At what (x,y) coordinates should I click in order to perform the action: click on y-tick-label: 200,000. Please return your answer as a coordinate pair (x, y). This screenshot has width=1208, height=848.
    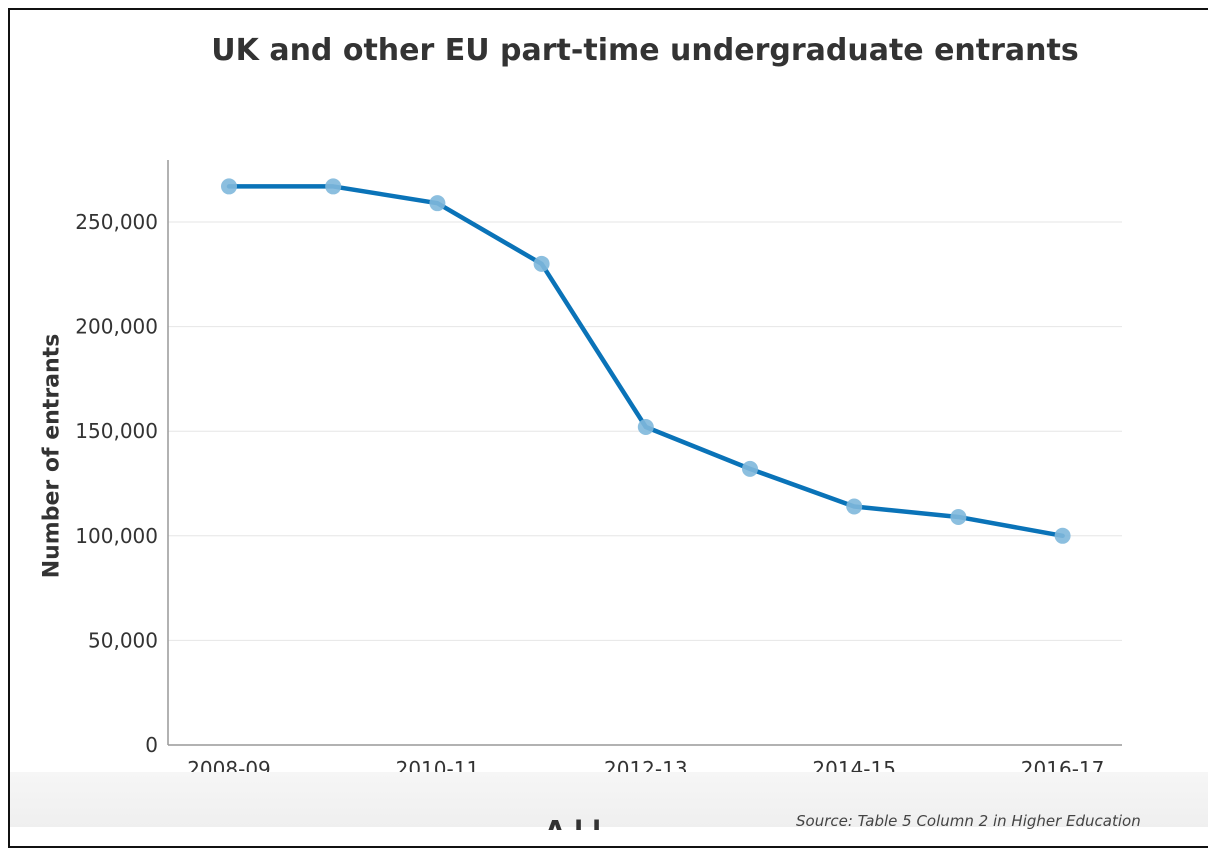
    Looking at the image, I should click on (116, 327).